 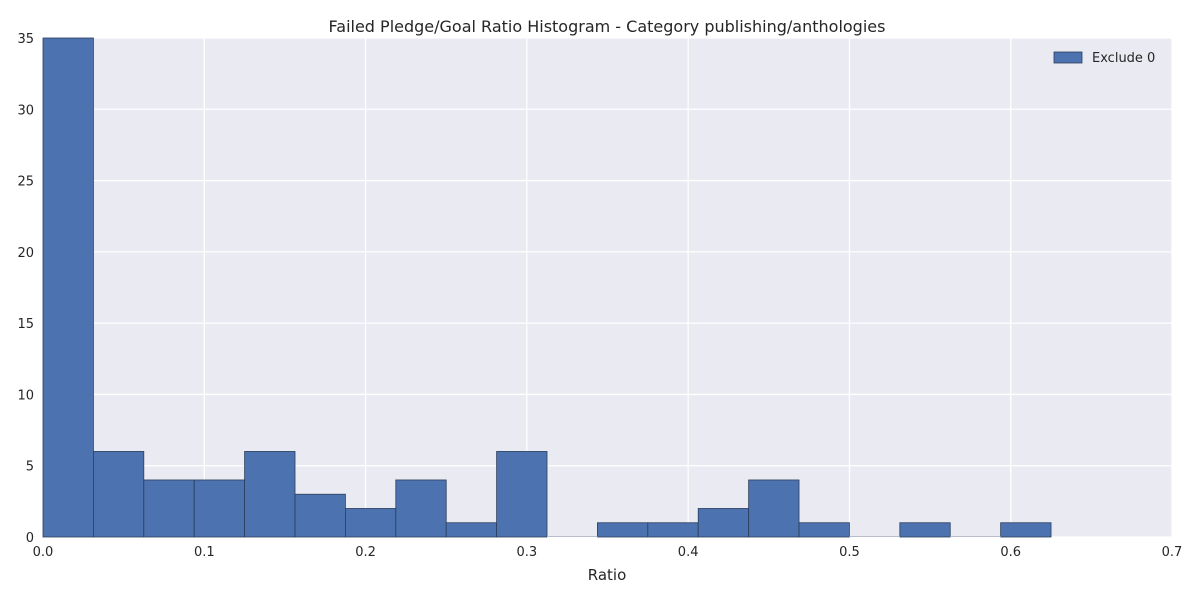 I want to click on y-tick-labels: 0 5 10 15 20 25 30 35, so click(x=25, y=289).